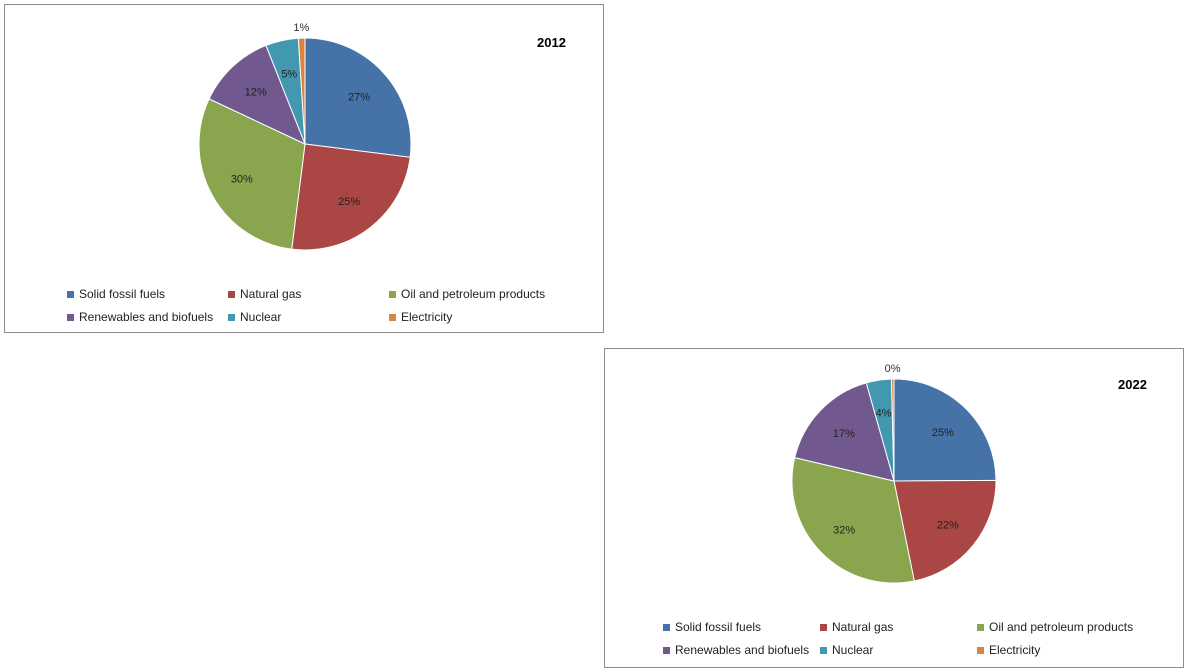  What do you see at coordinates (289, 75) in the screenshot?
I see `data-label-2012-nuclear: 5%` at bounding box center [289, 75].